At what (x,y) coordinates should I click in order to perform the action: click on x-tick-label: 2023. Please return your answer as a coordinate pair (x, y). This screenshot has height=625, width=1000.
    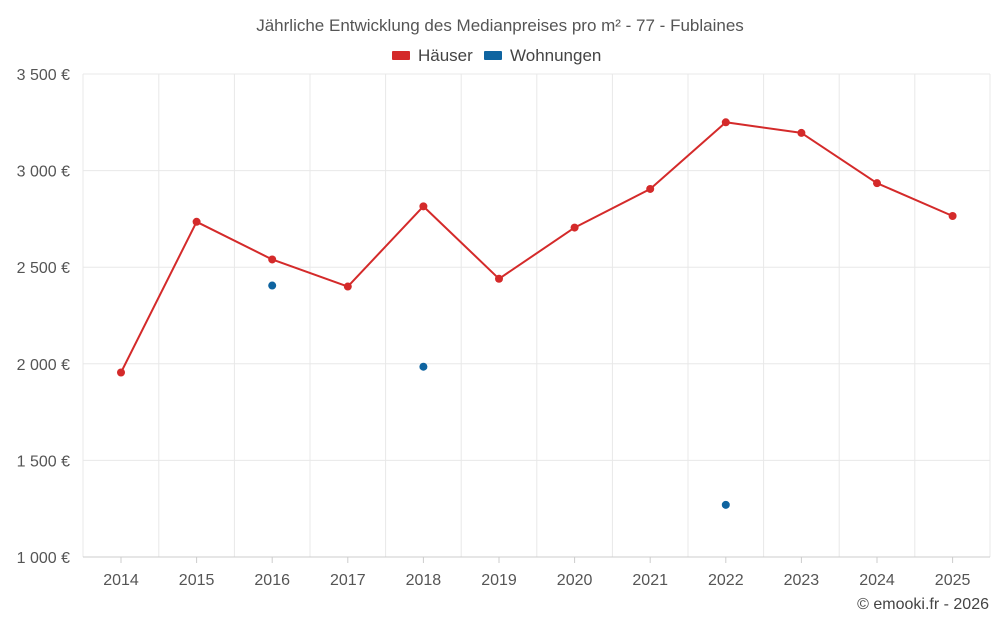
    Looking at the image, I should click on (802, 580).